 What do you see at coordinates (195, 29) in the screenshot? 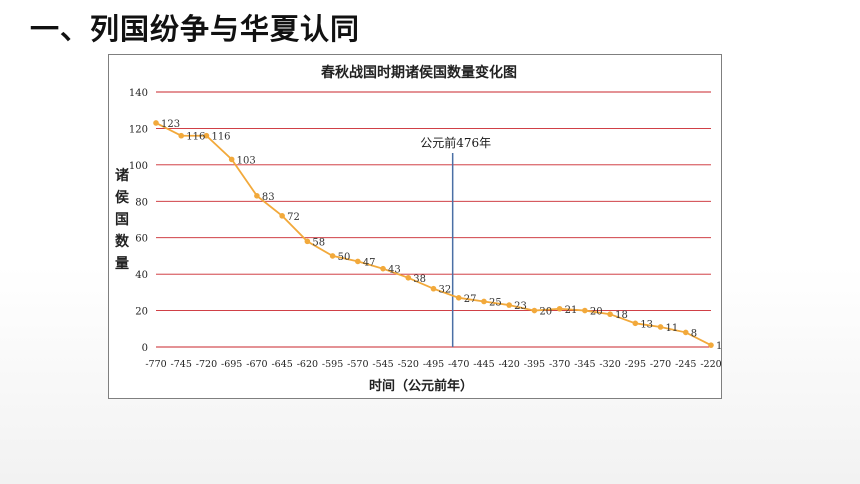
I see `slide-title: 一、列国纷争与华夏认同` at bounding box center [195, 29].